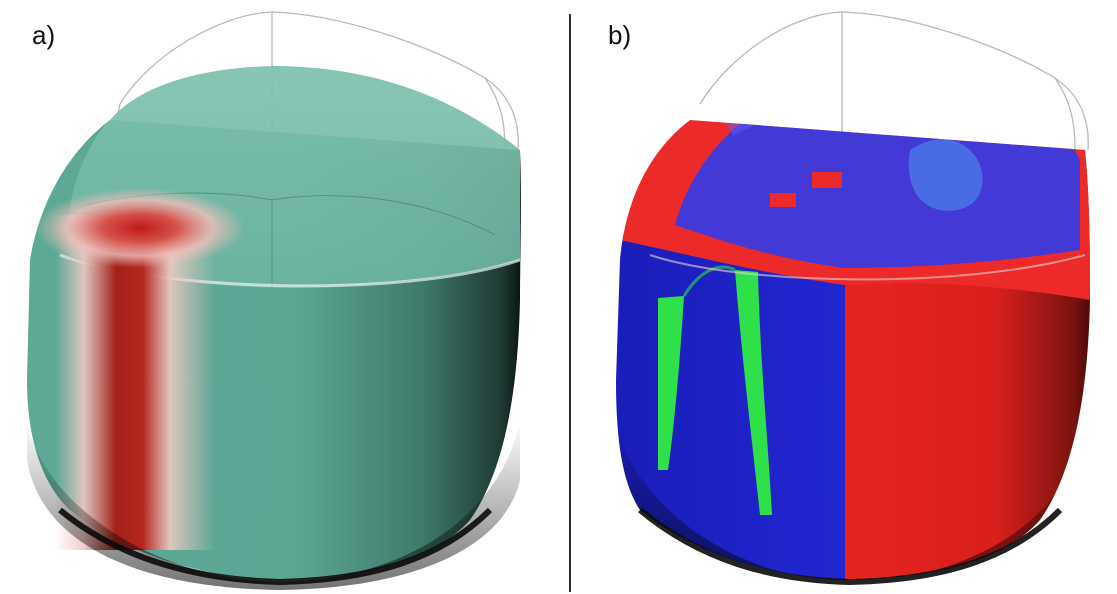 Image resolution: width=1117 pixels, height=594 pixels. I want to click on panel-divider, so click(570, 303).